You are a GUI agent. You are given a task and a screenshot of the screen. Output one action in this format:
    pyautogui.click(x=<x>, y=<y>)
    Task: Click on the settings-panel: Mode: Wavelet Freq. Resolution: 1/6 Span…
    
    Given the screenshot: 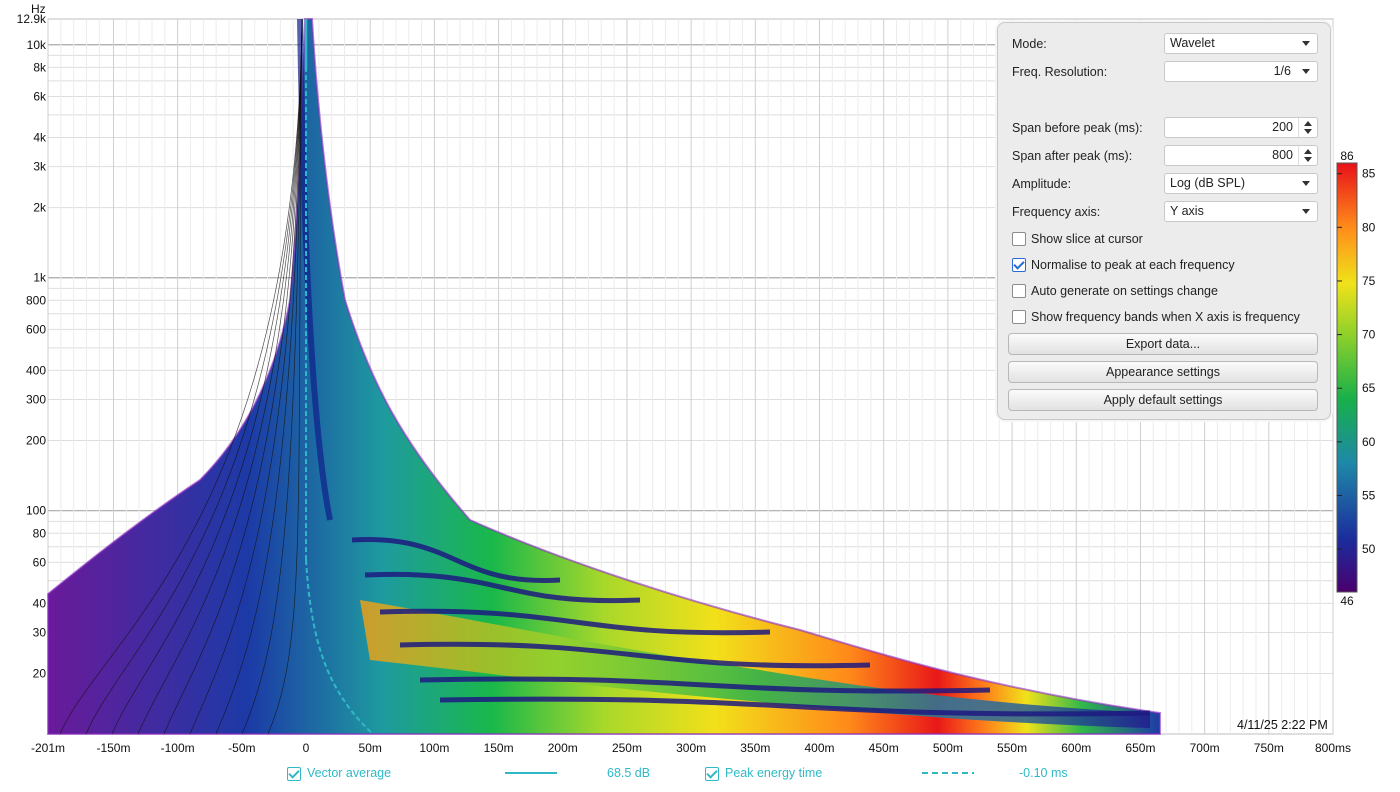 What is the action you would take?
    pyautogui.click(x=1164, y=221)
    